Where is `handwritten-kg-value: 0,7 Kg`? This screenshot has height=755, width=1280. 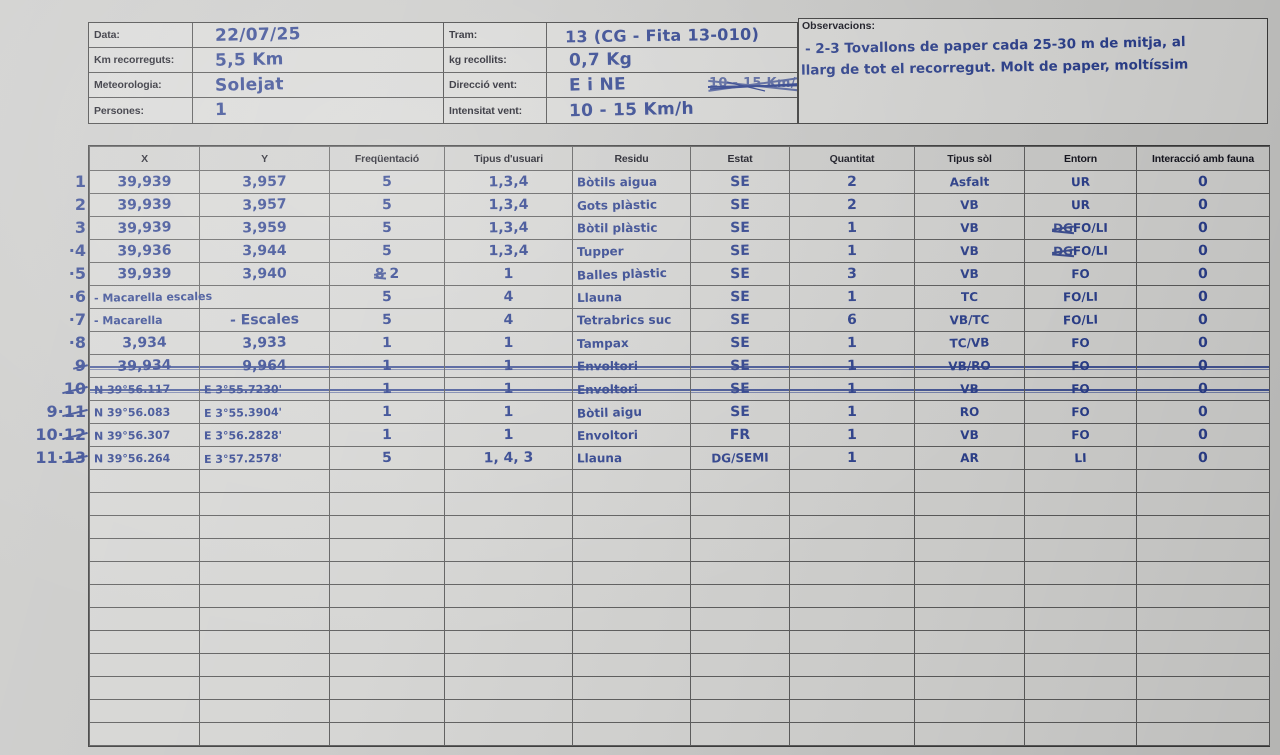
handwritten-kg-value: 0,7 Kg is located at coordinates (600, 60).